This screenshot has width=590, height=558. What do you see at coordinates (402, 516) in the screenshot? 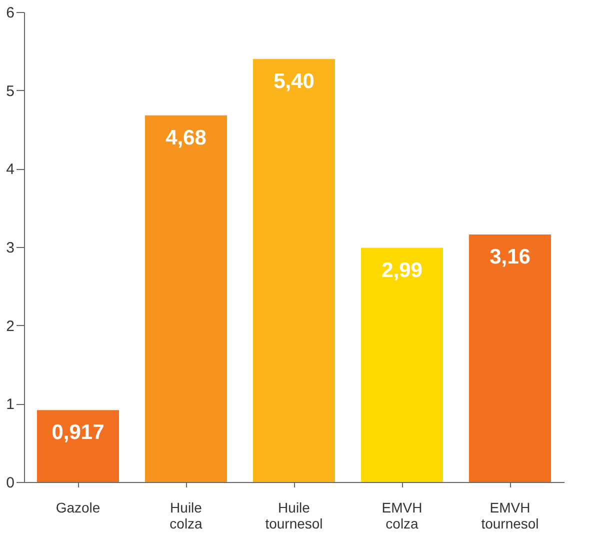
I see `x-tick-label: EMVH colza` at bounding box center [402, 516].